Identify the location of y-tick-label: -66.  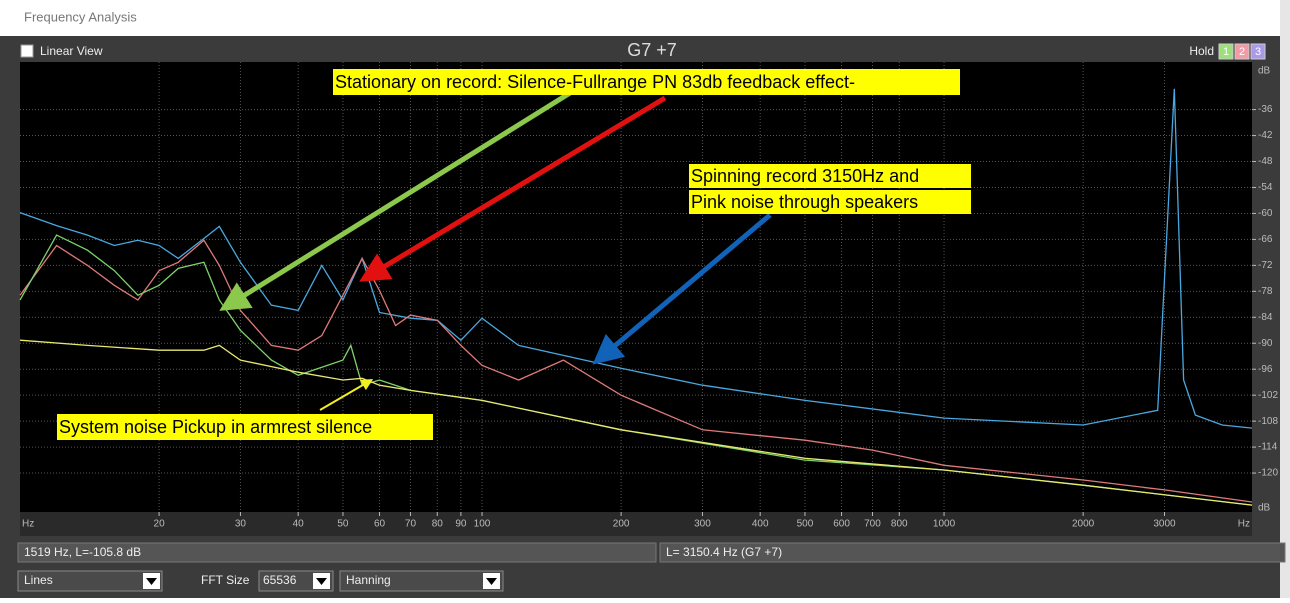
(1265, 239).